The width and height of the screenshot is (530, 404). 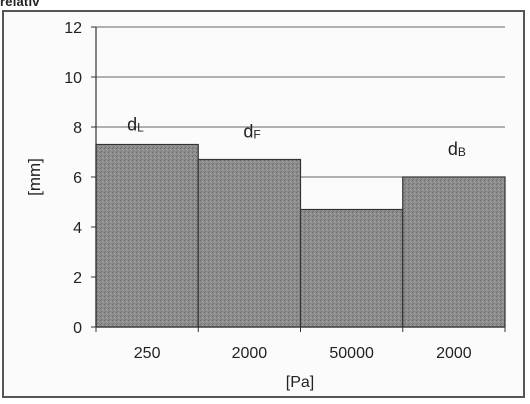 I want to click on x-tick-label: 50000, so click(x=351, y=353).